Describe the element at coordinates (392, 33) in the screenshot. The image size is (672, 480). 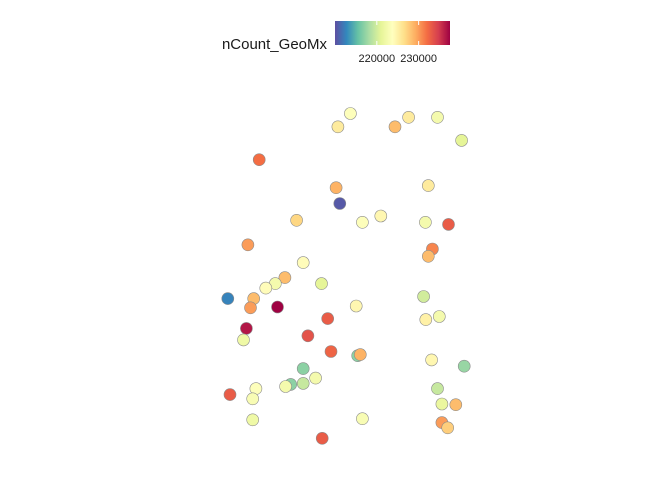
I see `colorbar` at that location.